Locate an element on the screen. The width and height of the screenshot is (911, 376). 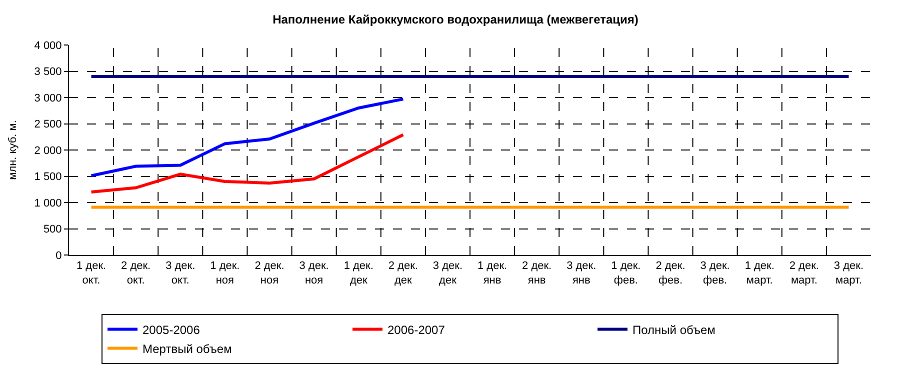
y-tick-label: 1 000 is located at coordinates (48, 203).